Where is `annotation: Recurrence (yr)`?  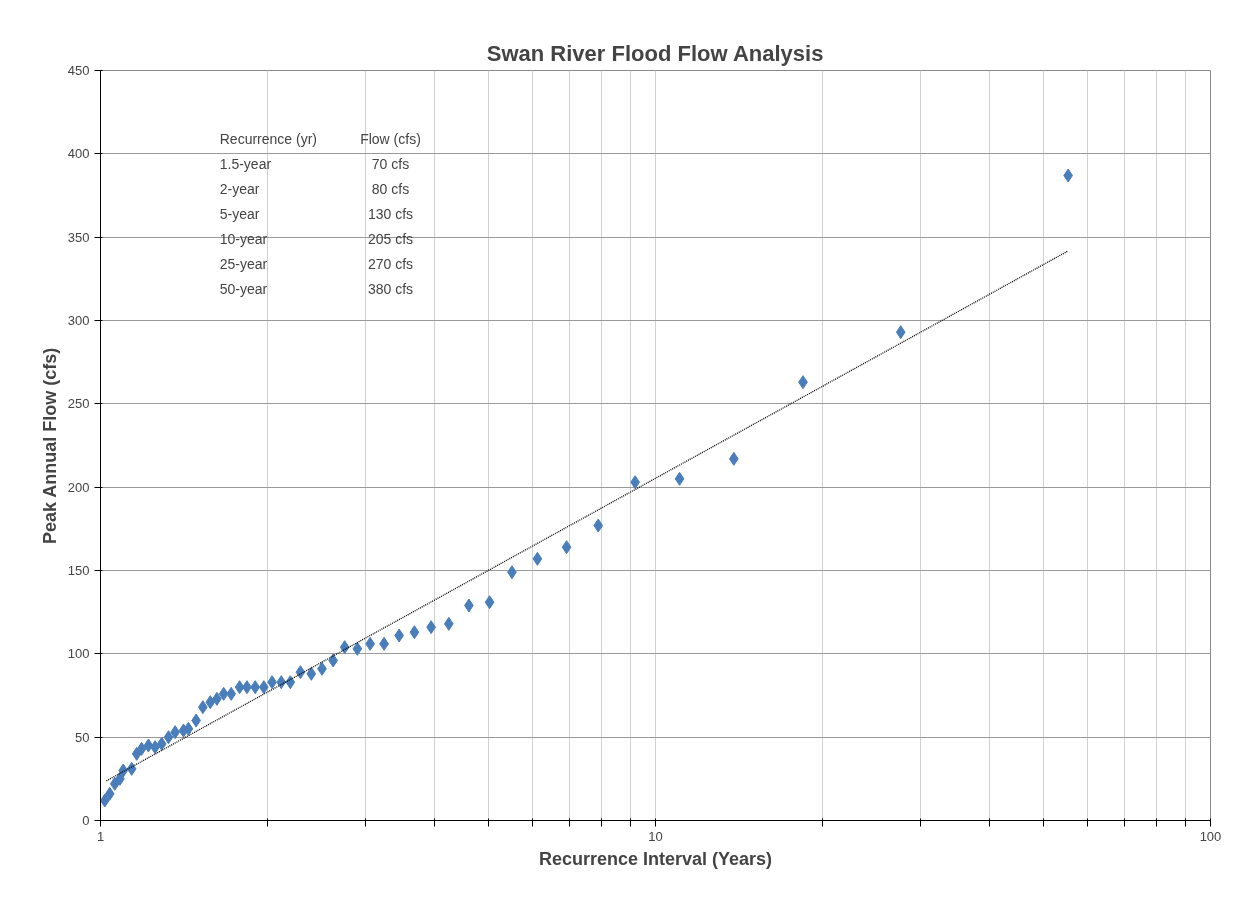 annotation: Recurrence (yr) is located at coordinates (268, 138).